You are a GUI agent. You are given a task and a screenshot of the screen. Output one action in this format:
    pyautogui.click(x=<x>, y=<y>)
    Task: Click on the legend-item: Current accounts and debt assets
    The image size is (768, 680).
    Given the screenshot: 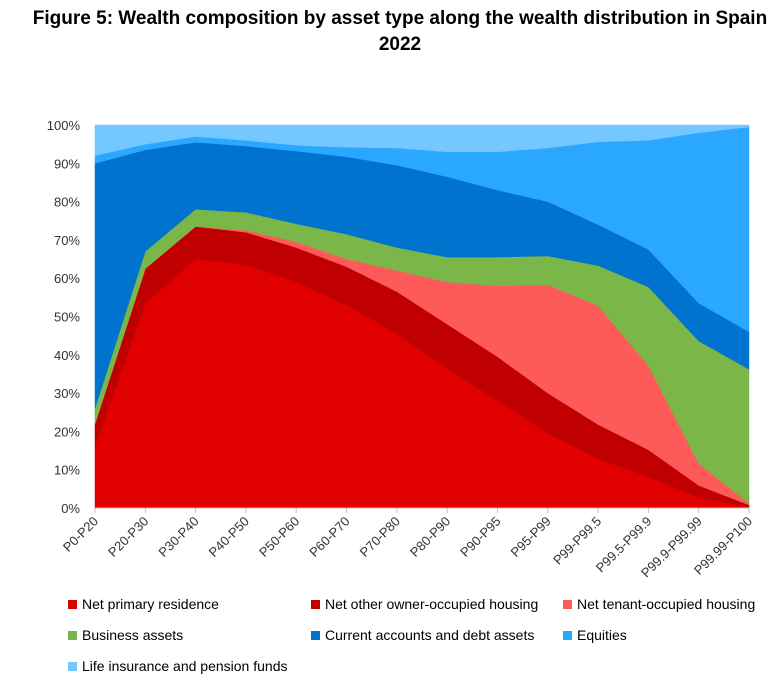 What is the action you would take?
    pyautogui.click(x=422, y=635)
    